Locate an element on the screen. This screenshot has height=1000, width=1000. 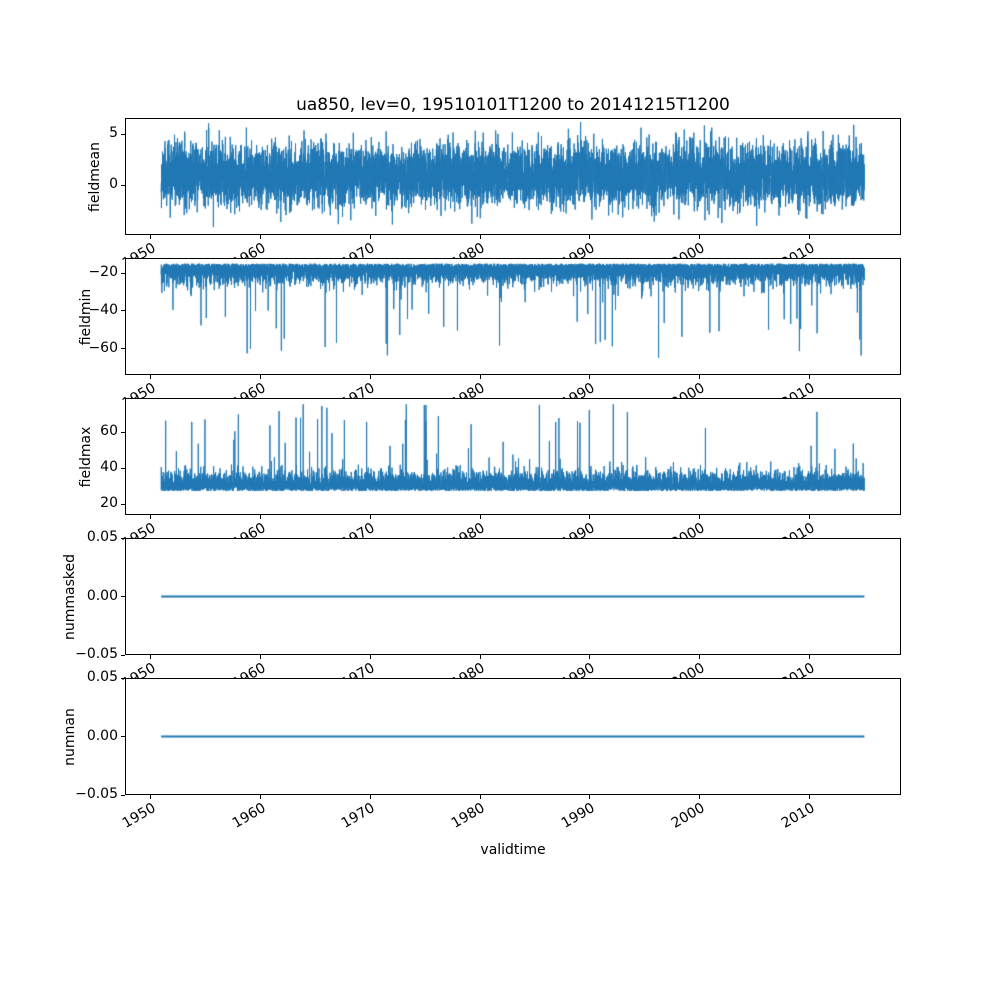
x-axis-label: validtime is located at coordinates (513, 850).